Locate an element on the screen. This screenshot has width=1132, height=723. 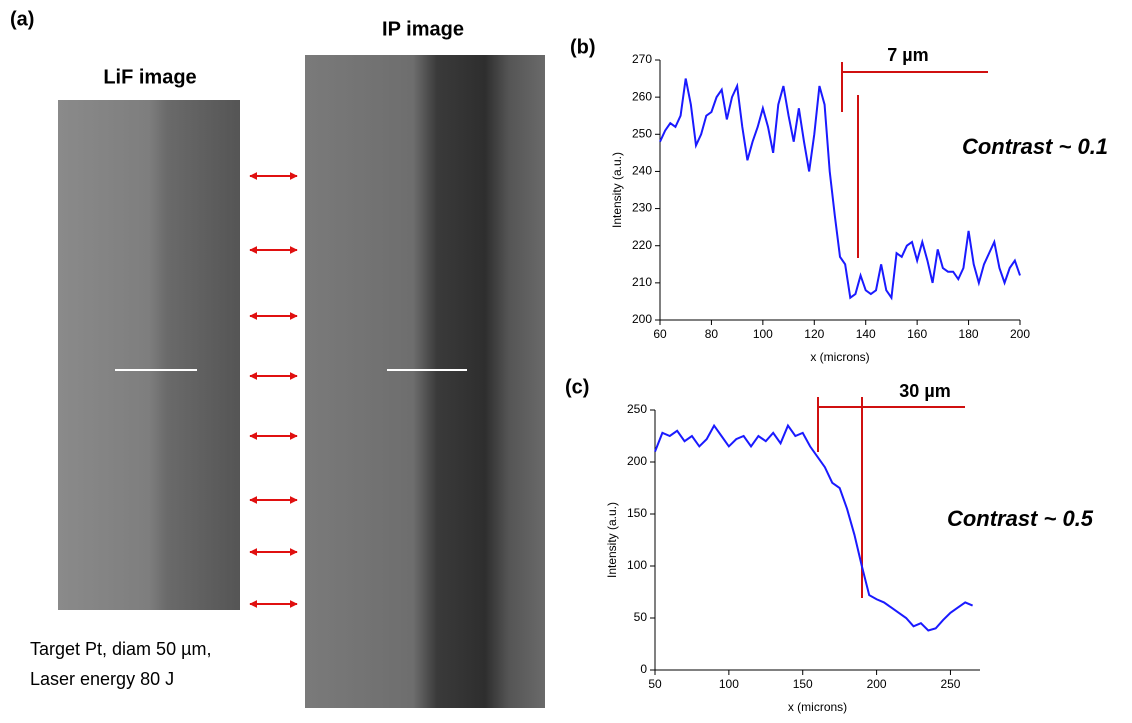
x-tick-label: 150 is located at coordinates (803, 684).